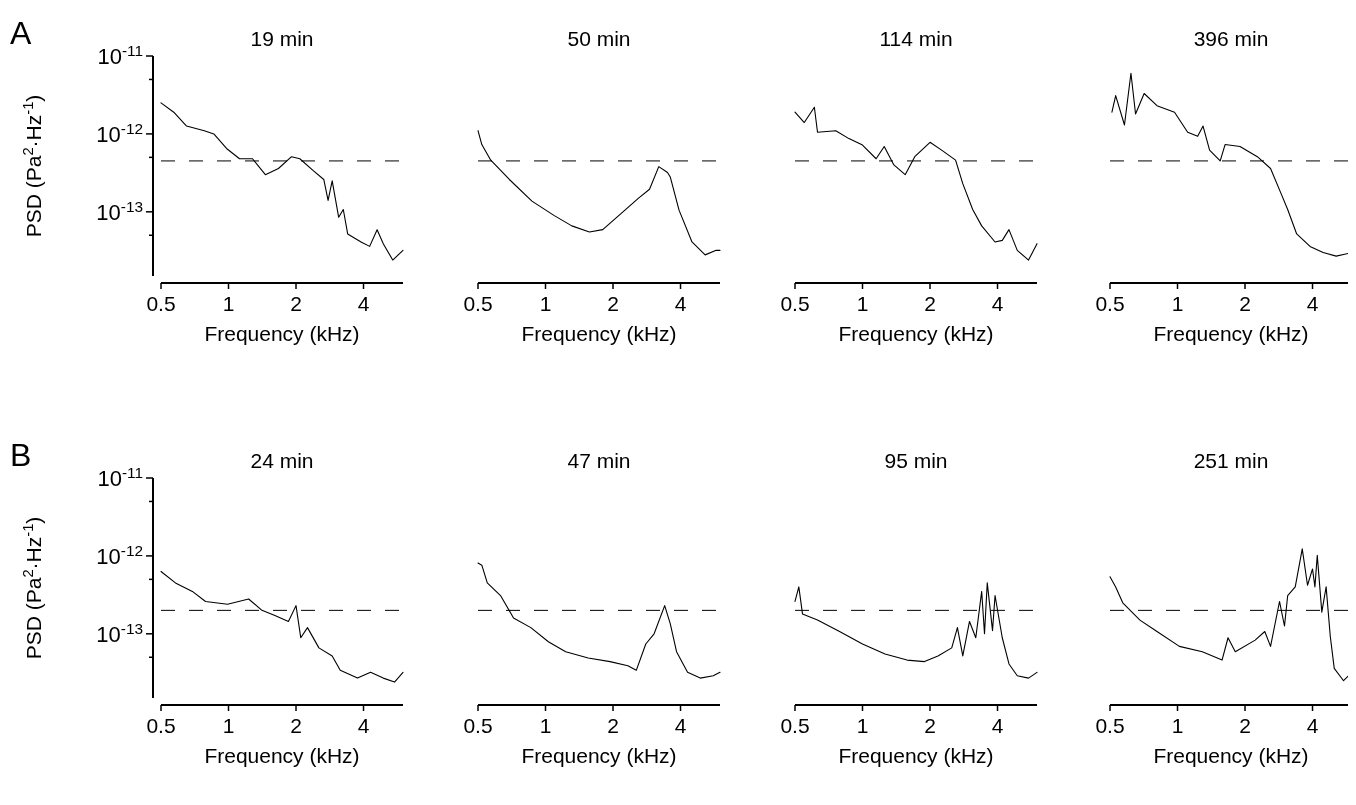  What do you see at coordinates (21, 455) in the screenshot?
I see `text: B` at bounding box center [21, 455].